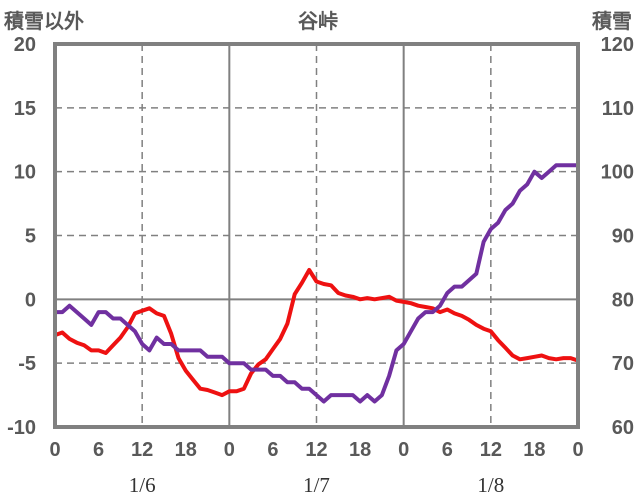  I want to click on right-tick-label: 100, so click(617, 173).